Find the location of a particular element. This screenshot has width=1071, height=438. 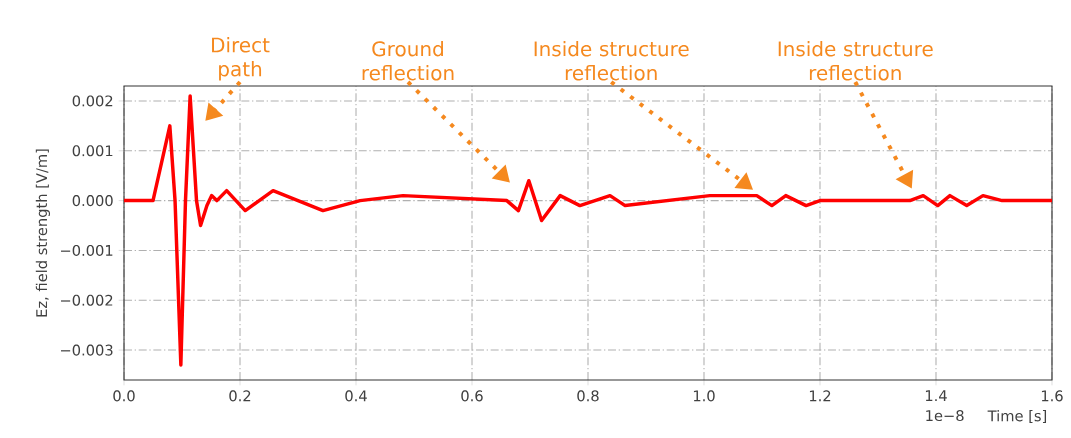

y-tick-label: −0.001 is located at coordinates (86, 250).